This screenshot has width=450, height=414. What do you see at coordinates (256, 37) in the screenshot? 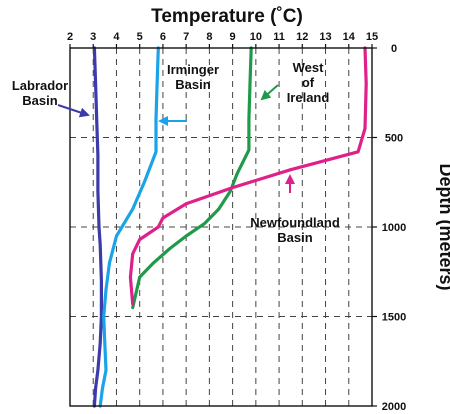
I see `x-tick-label: 10` at bounding box center [256, 37].